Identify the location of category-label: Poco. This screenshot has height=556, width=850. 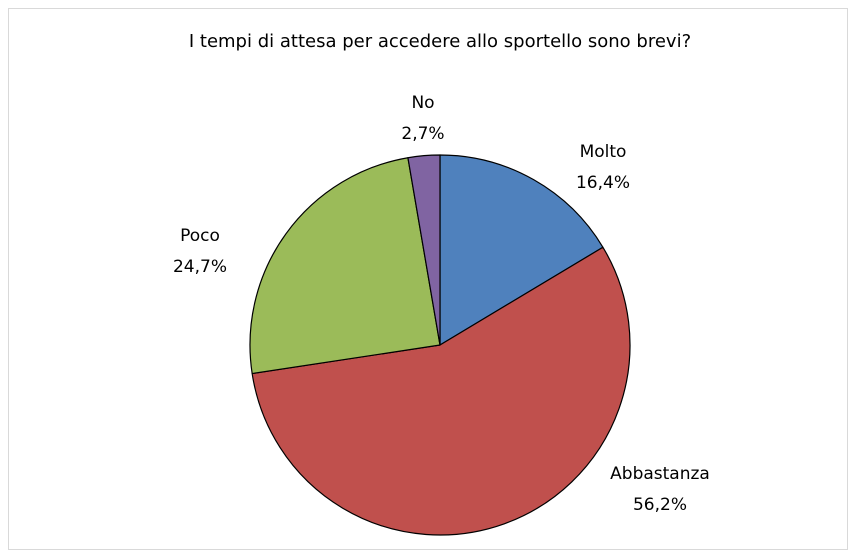
(200, 236).